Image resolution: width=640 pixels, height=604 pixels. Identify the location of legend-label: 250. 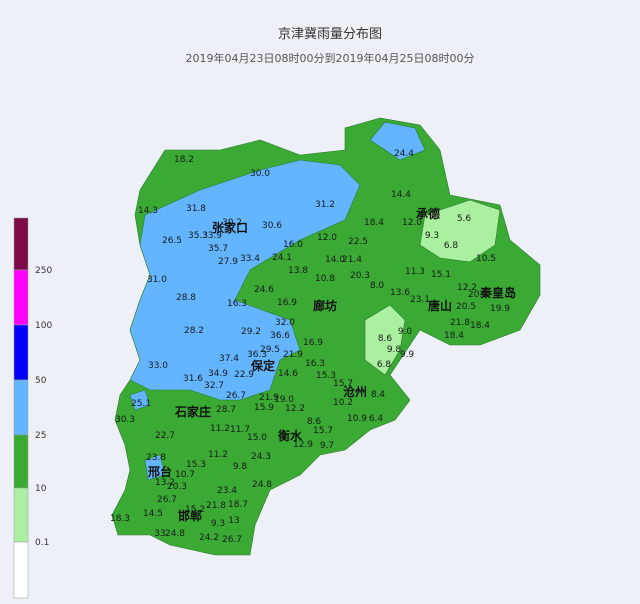
(43, 271).